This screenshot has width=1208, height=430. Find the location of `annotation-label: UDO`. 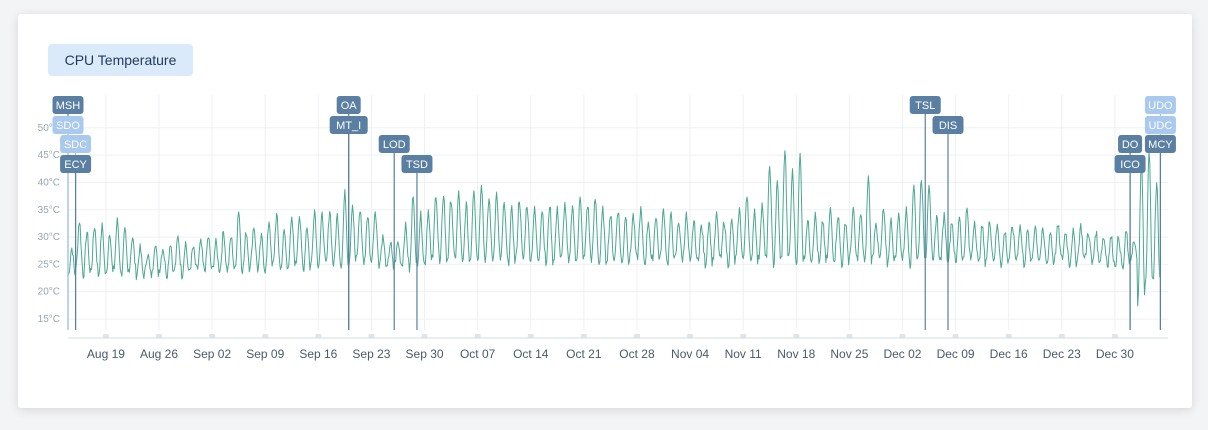

annotation-label: UDO is located at coordinates (1160, 106).